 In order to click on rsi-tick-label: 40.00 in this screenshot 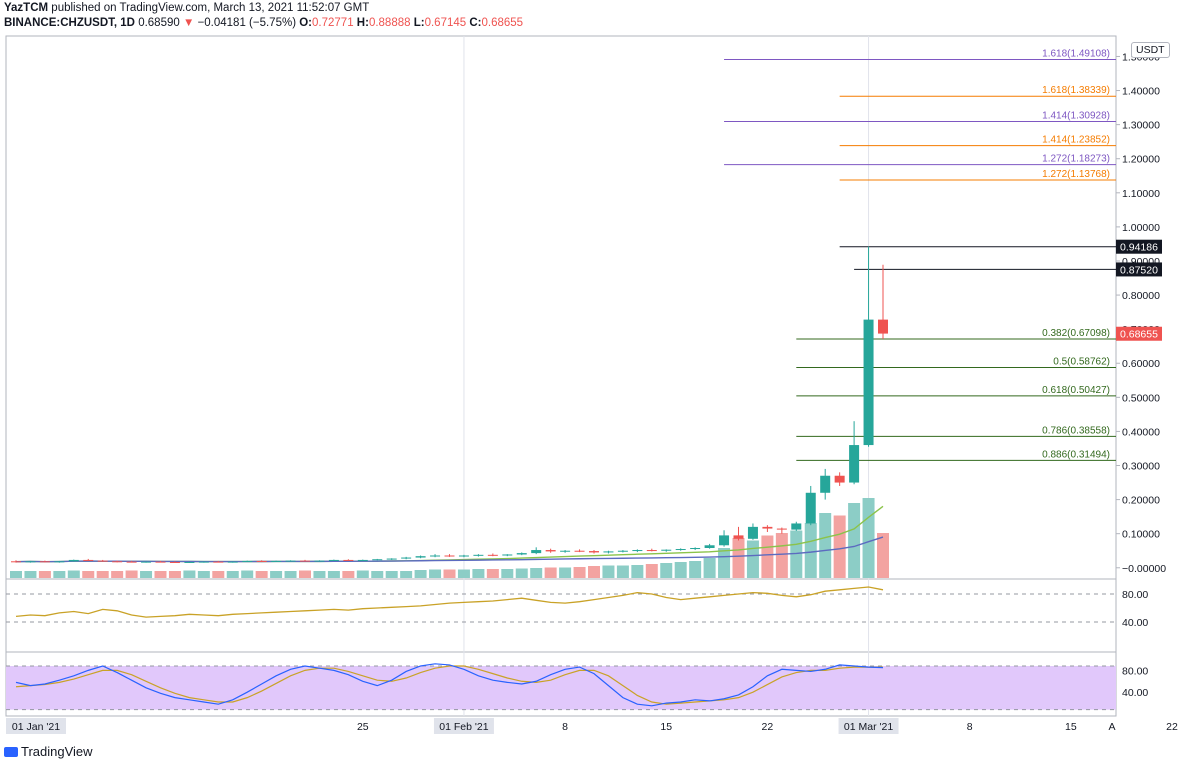, I will do `click(1135, 623)`.